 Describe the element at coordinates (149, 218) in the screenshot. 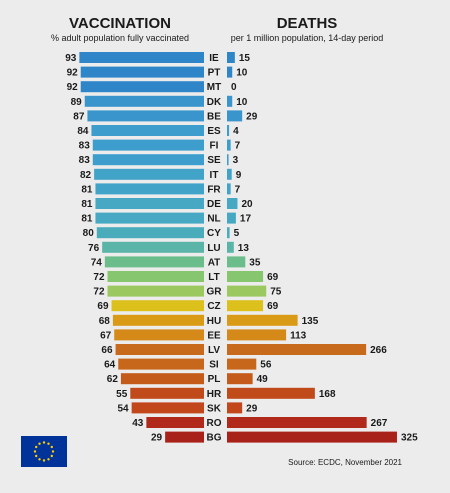

I see `vaccination-bar-nl` at that location.